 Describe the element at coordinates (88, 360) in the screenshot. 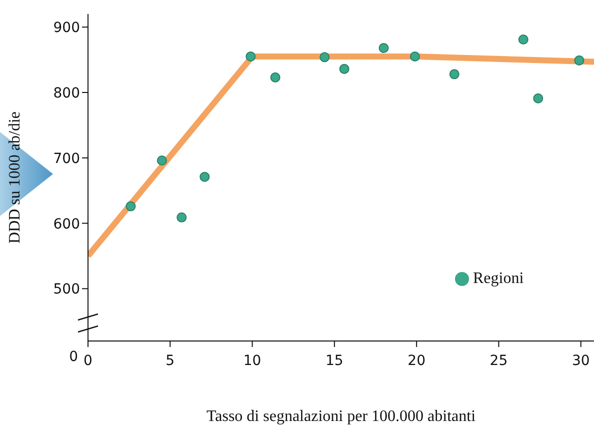

I see `x-tick-label: 0` at that location.